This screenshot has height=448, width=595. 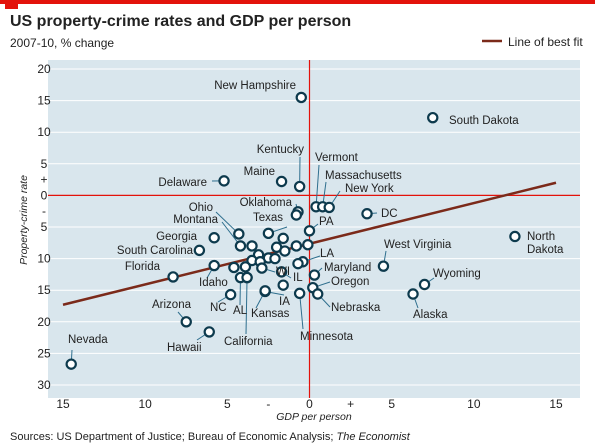 I want to click on point-label: Georgia, so click(x=177, y=237).